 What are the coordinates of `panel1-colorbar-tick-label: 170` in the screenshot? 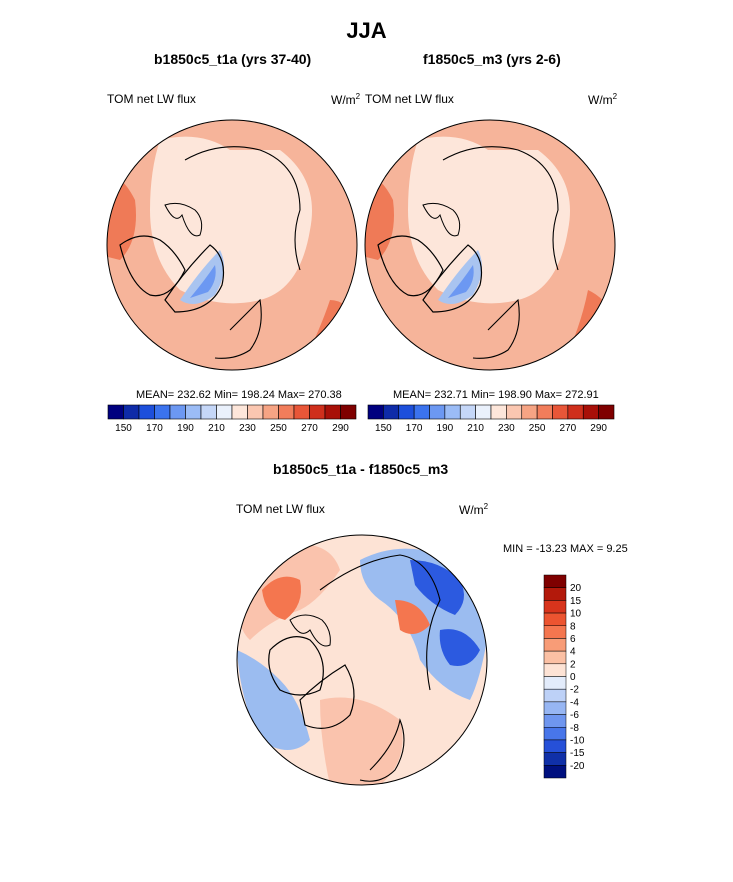 It's located at (154, 428).